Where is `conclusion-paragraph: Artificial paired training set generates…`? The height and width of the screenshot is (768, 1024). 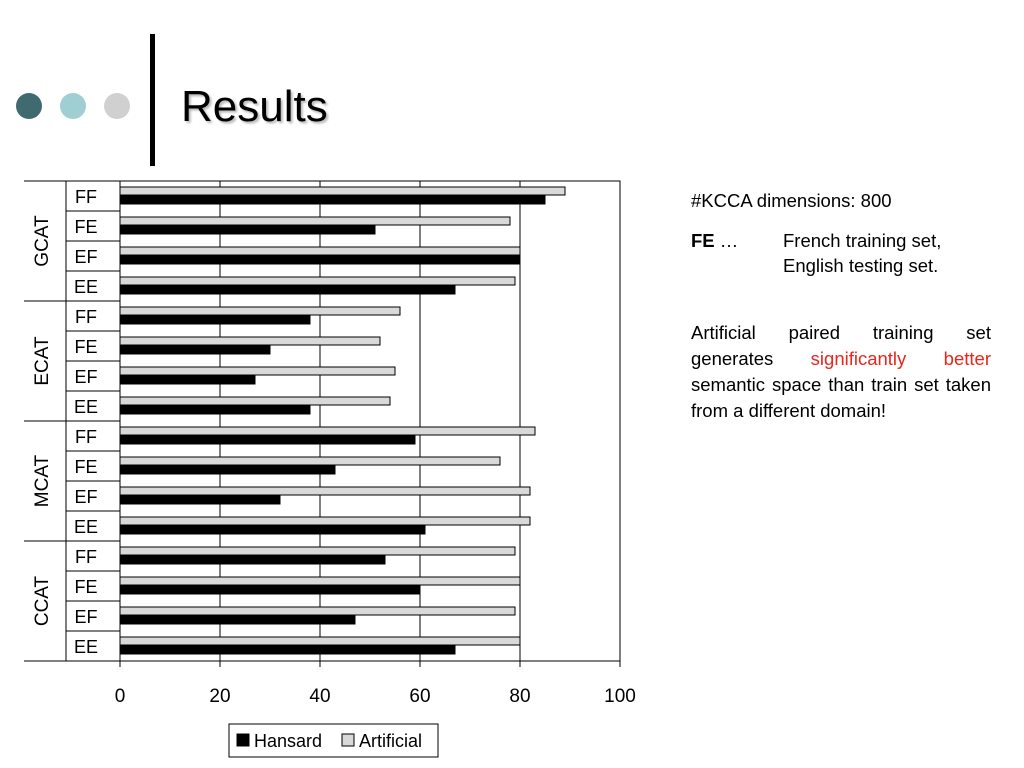
conclusion-paragraph: Artificial paired training set generates… is located at coordinates (841, 372).